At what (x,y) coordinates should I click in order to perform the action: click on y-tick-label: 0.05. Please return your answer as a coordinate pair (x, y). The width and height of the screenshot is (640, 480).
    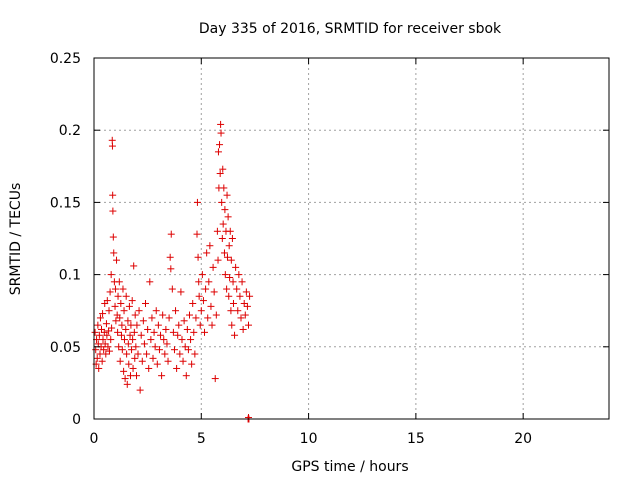
    Looking at the image, I should click on (65, 348).